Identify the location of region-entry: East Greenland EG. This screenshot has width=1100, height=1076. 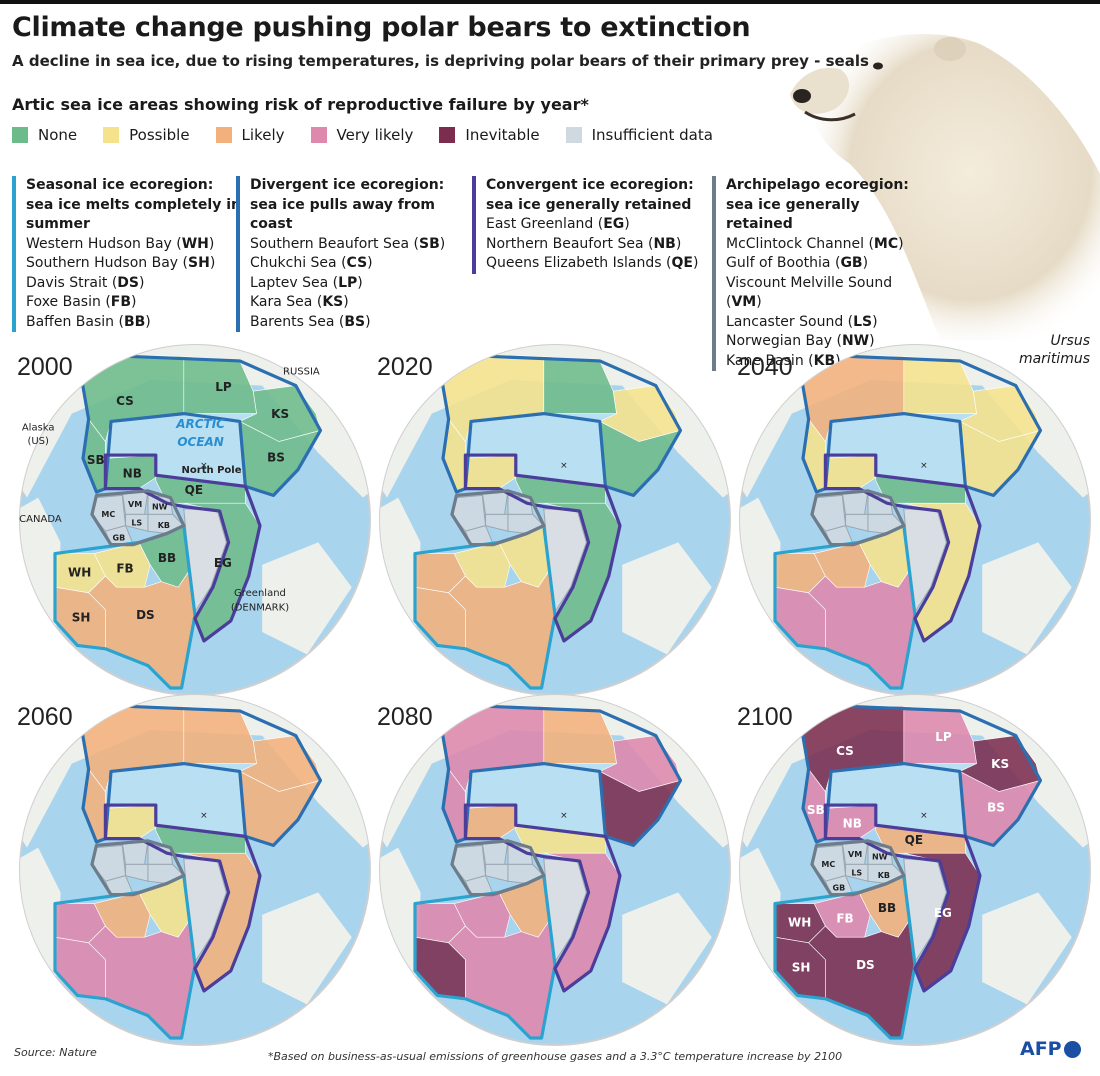
(598, 225).